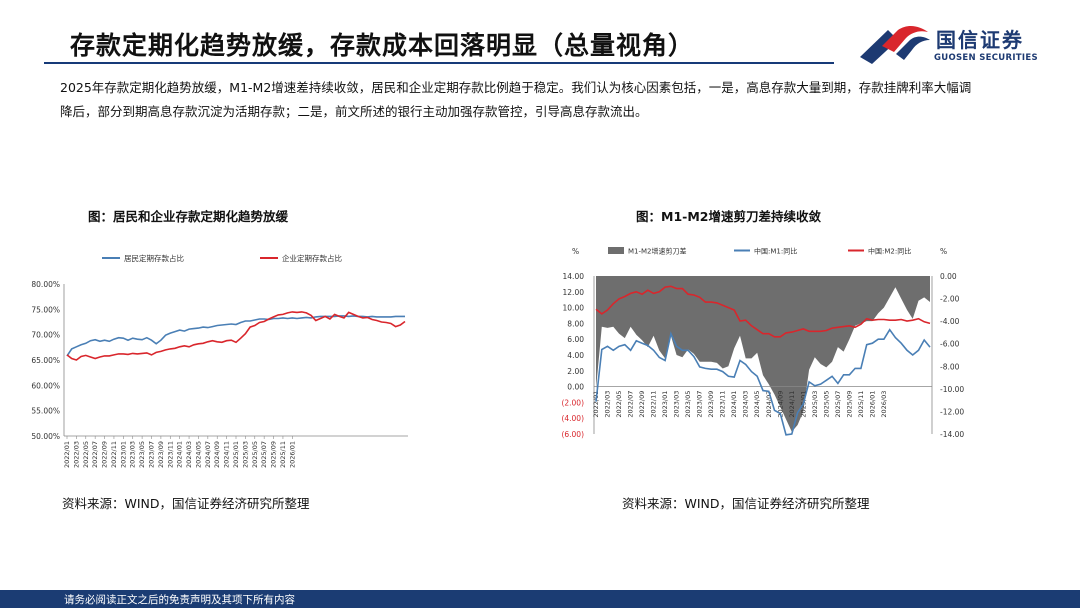 This screenshot has height=608, width=1080. What do you see at coordinates (952, 434) in the screenshot?
I see `right-y-tick-label: -14.00` at bounding box center [952, 434].